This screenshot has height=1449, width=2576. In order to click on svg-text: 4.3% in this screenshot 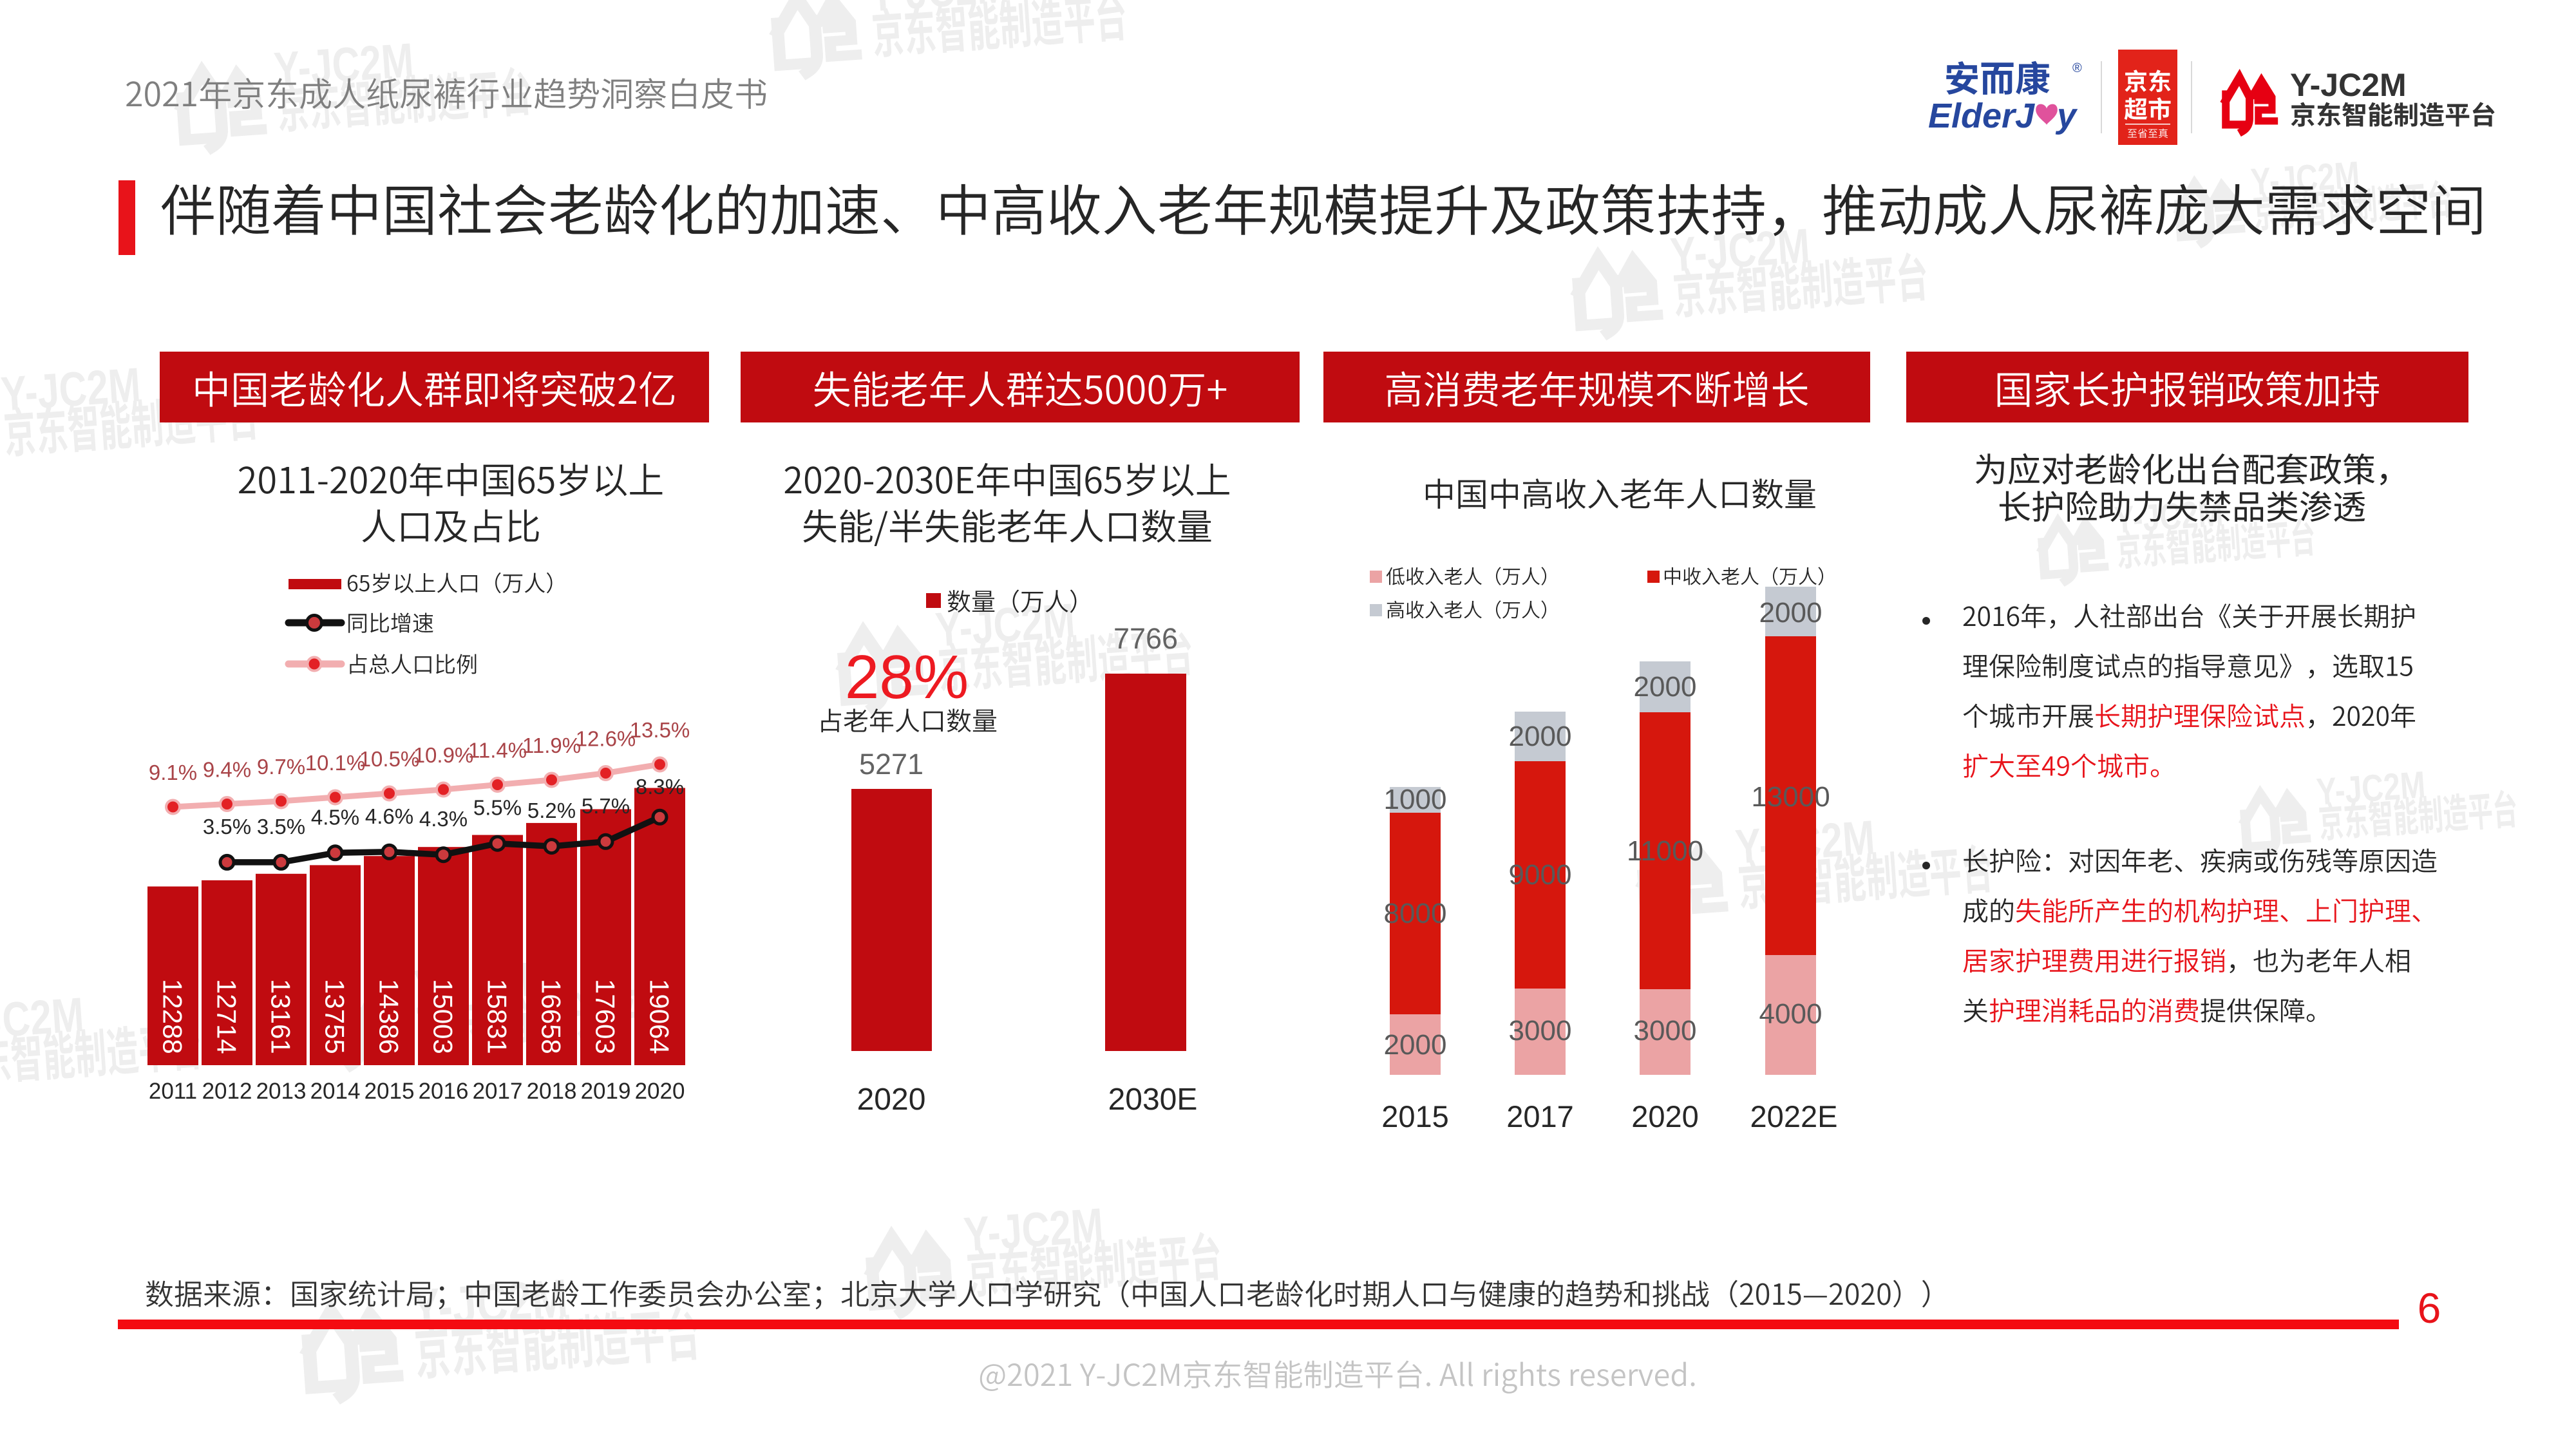, I will do `click(444, 819)`.